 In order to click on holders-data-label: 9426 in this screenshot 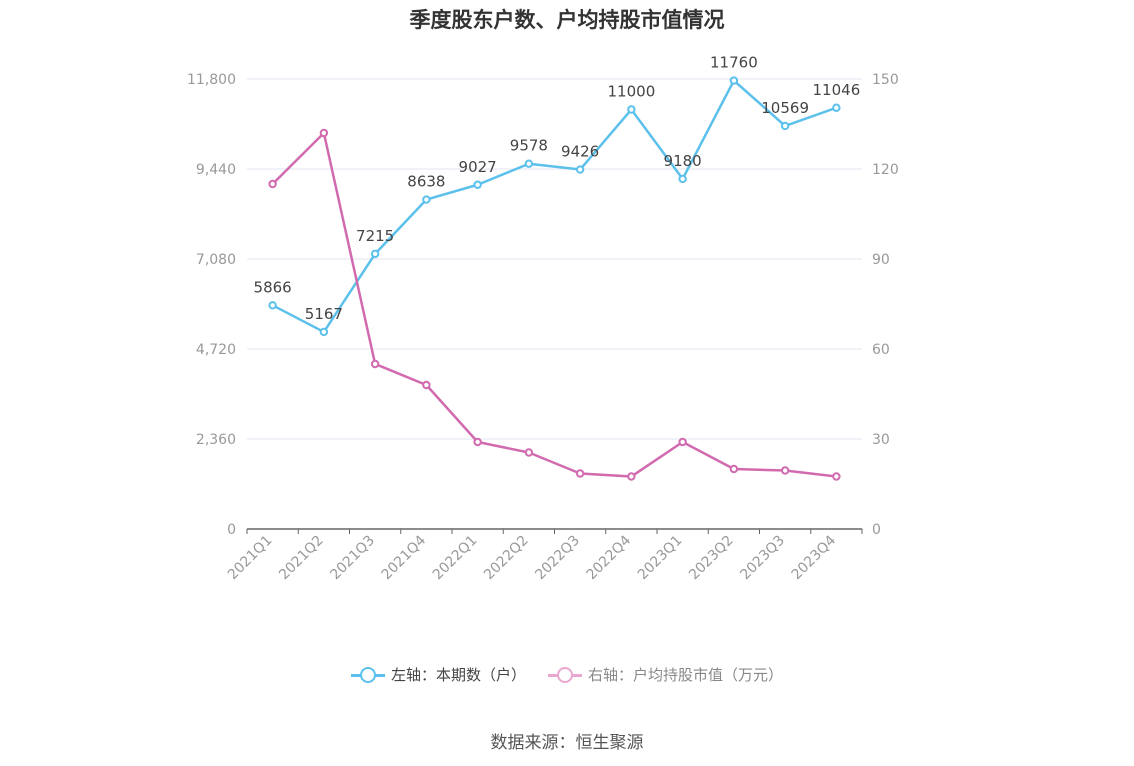, I will do `click(580, 152)`.